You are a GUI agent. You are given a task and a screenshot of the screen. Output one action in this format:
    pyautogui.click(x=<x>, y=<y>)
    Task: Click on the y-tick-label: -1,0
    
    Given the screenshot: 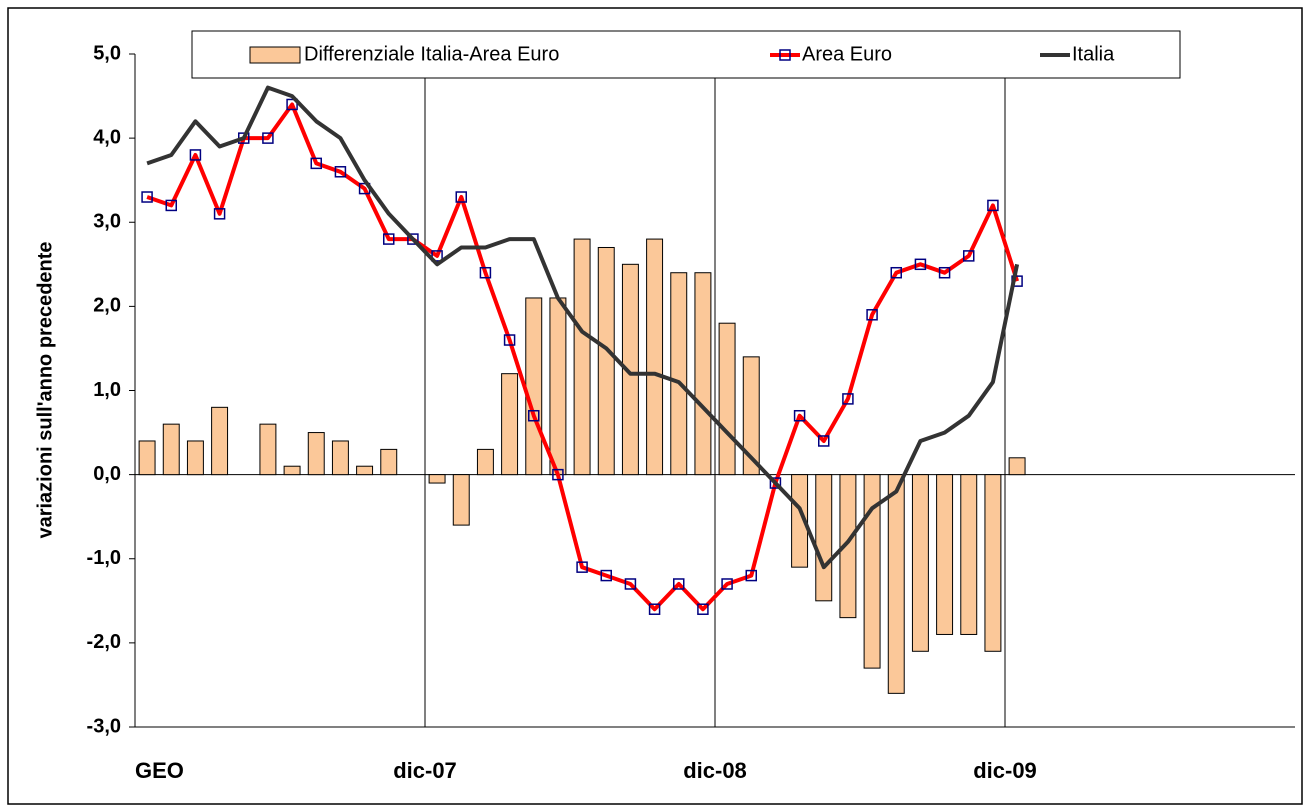 What is the action you would take?
    pyautogui.click(x=104, y=558)
    